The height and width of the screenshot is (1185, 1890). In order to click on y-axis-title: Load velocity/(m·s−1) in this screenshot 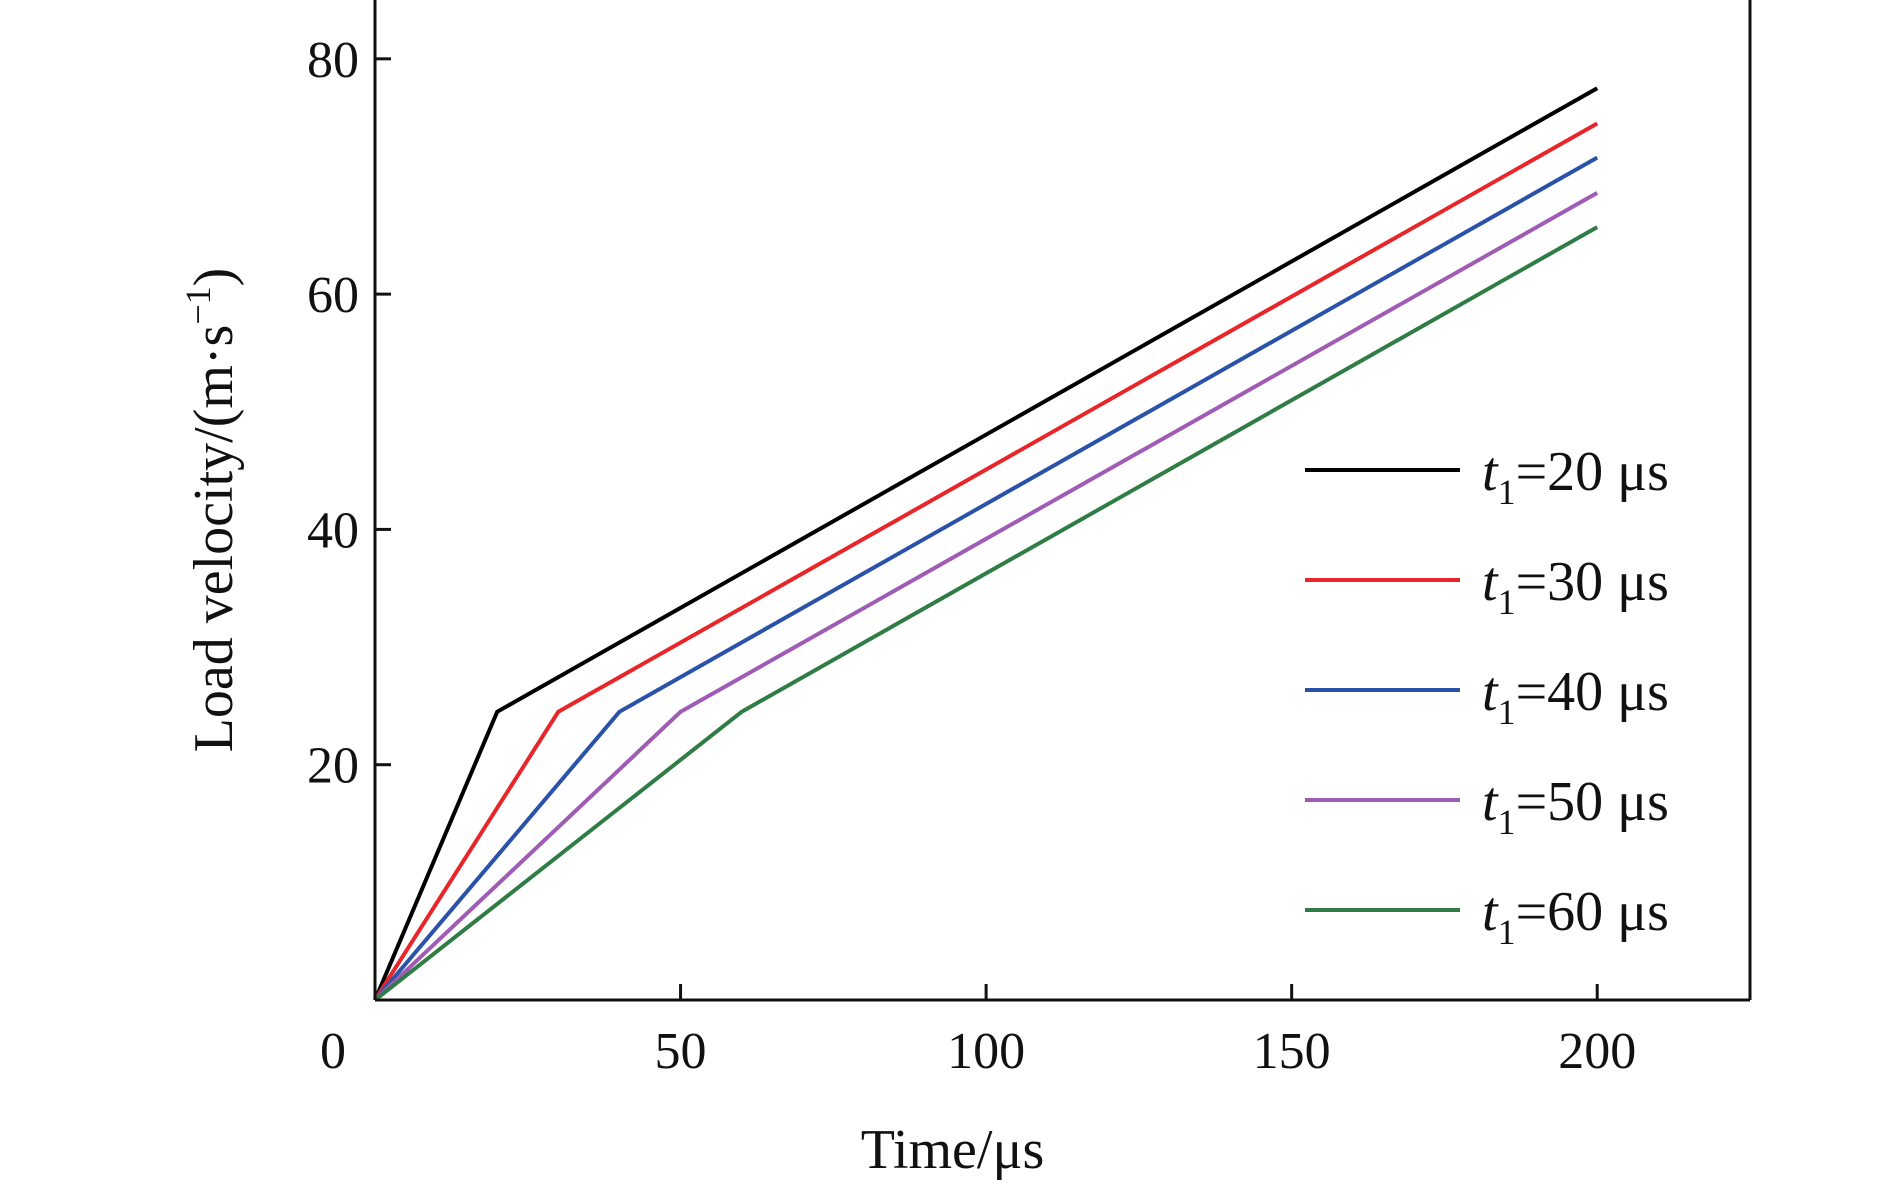, I will do `click(211, 510)`.